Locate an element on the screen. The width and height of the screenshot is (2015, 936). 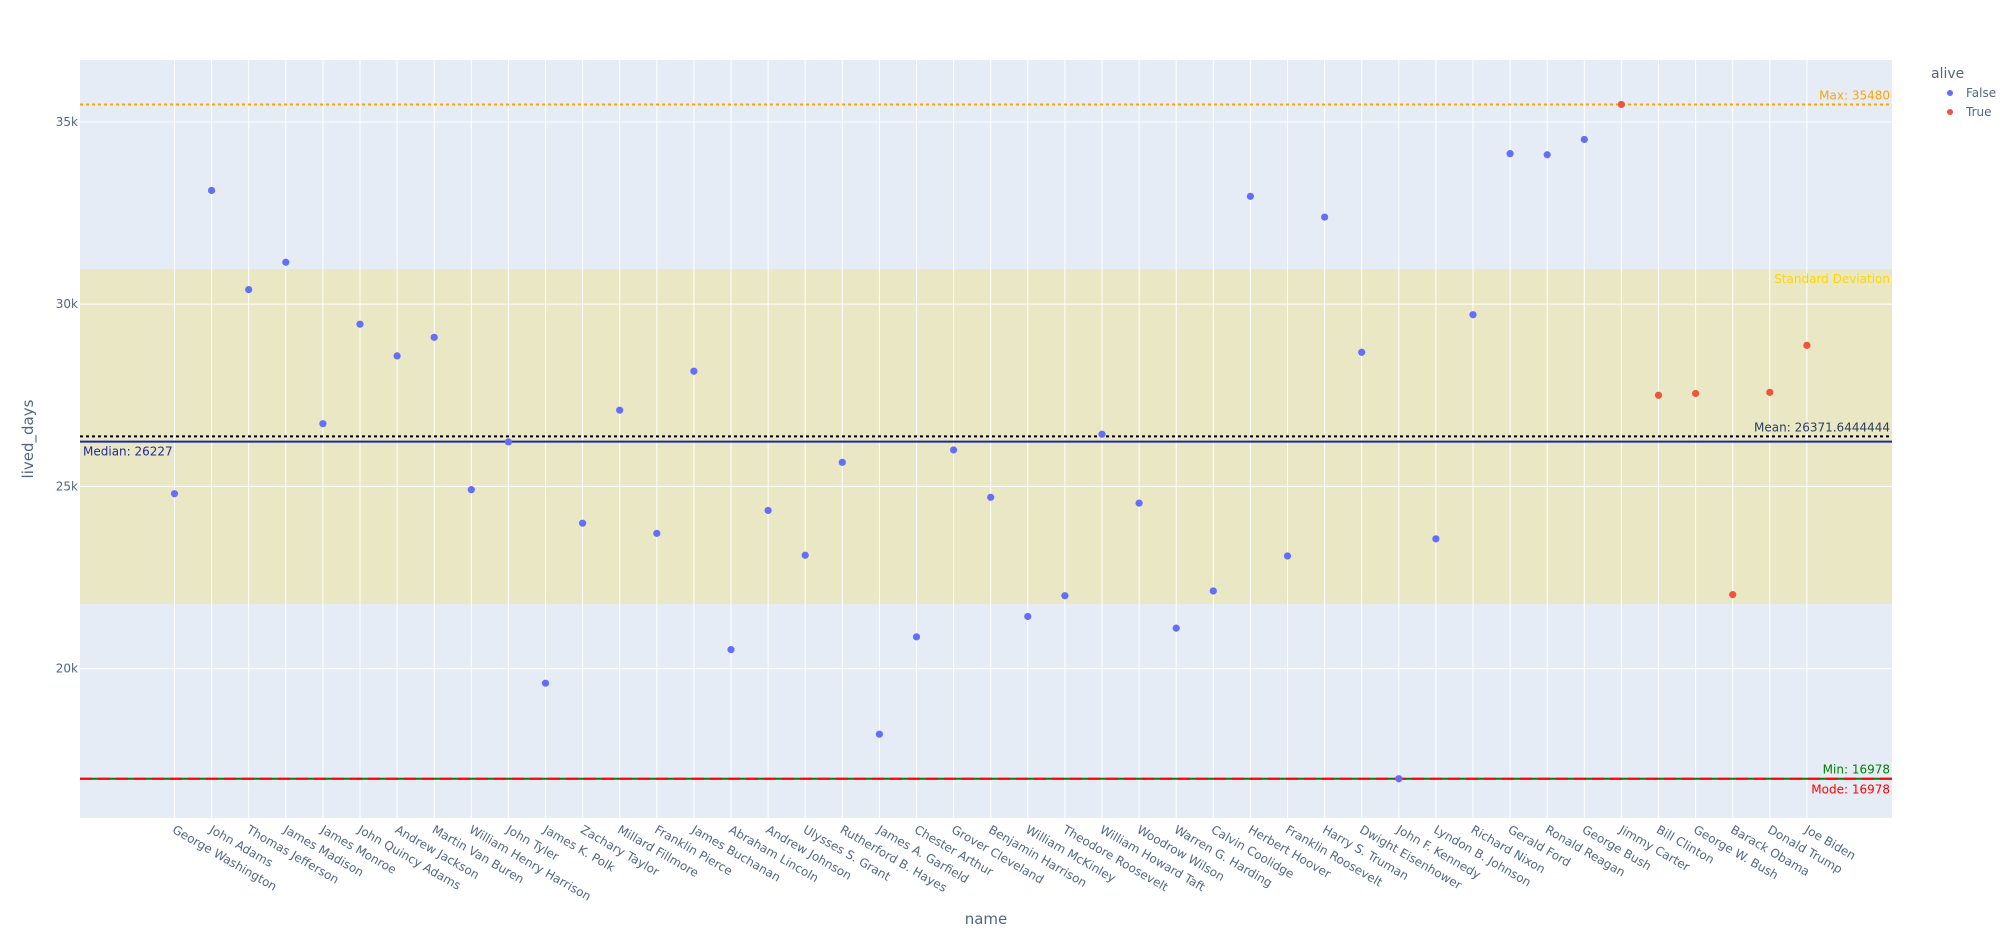
median-annotation: Median: 26227 is located at coordinates (128, 452).